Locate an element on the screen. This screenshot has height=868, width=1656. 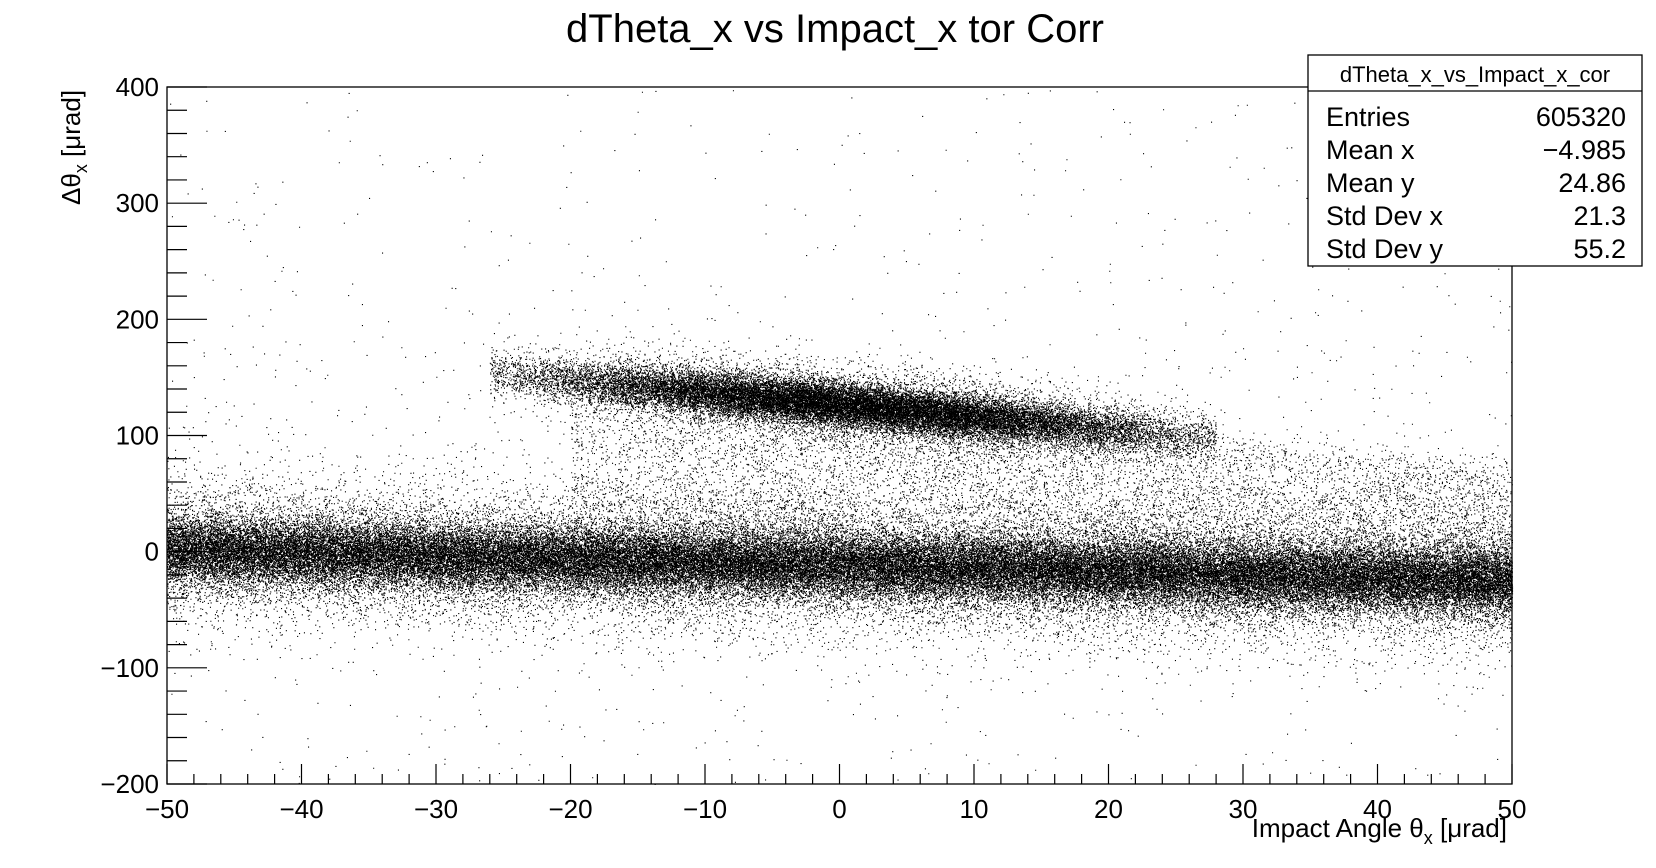
stats-row-label: Std Dev x is located at coordinates (1385, 216).